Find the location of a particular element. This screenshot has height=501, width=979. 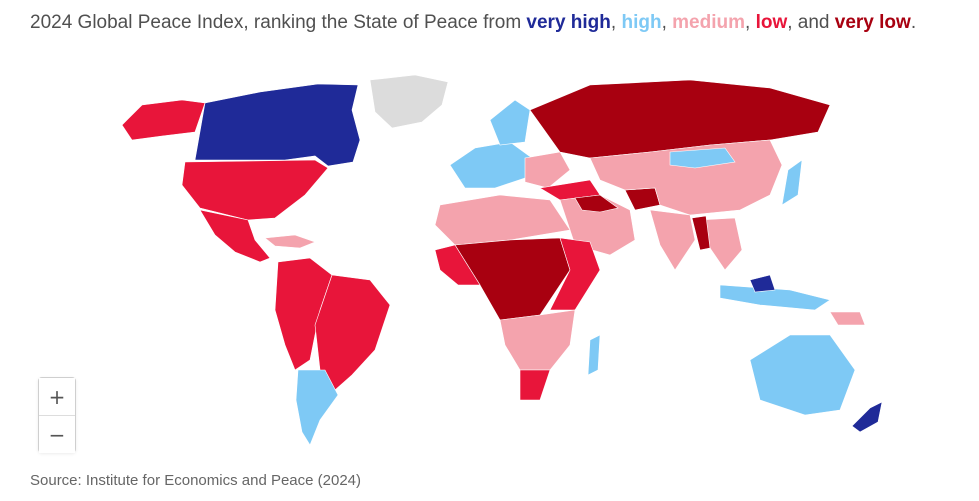

region-scandinavia is located at coordinates (510, 122).